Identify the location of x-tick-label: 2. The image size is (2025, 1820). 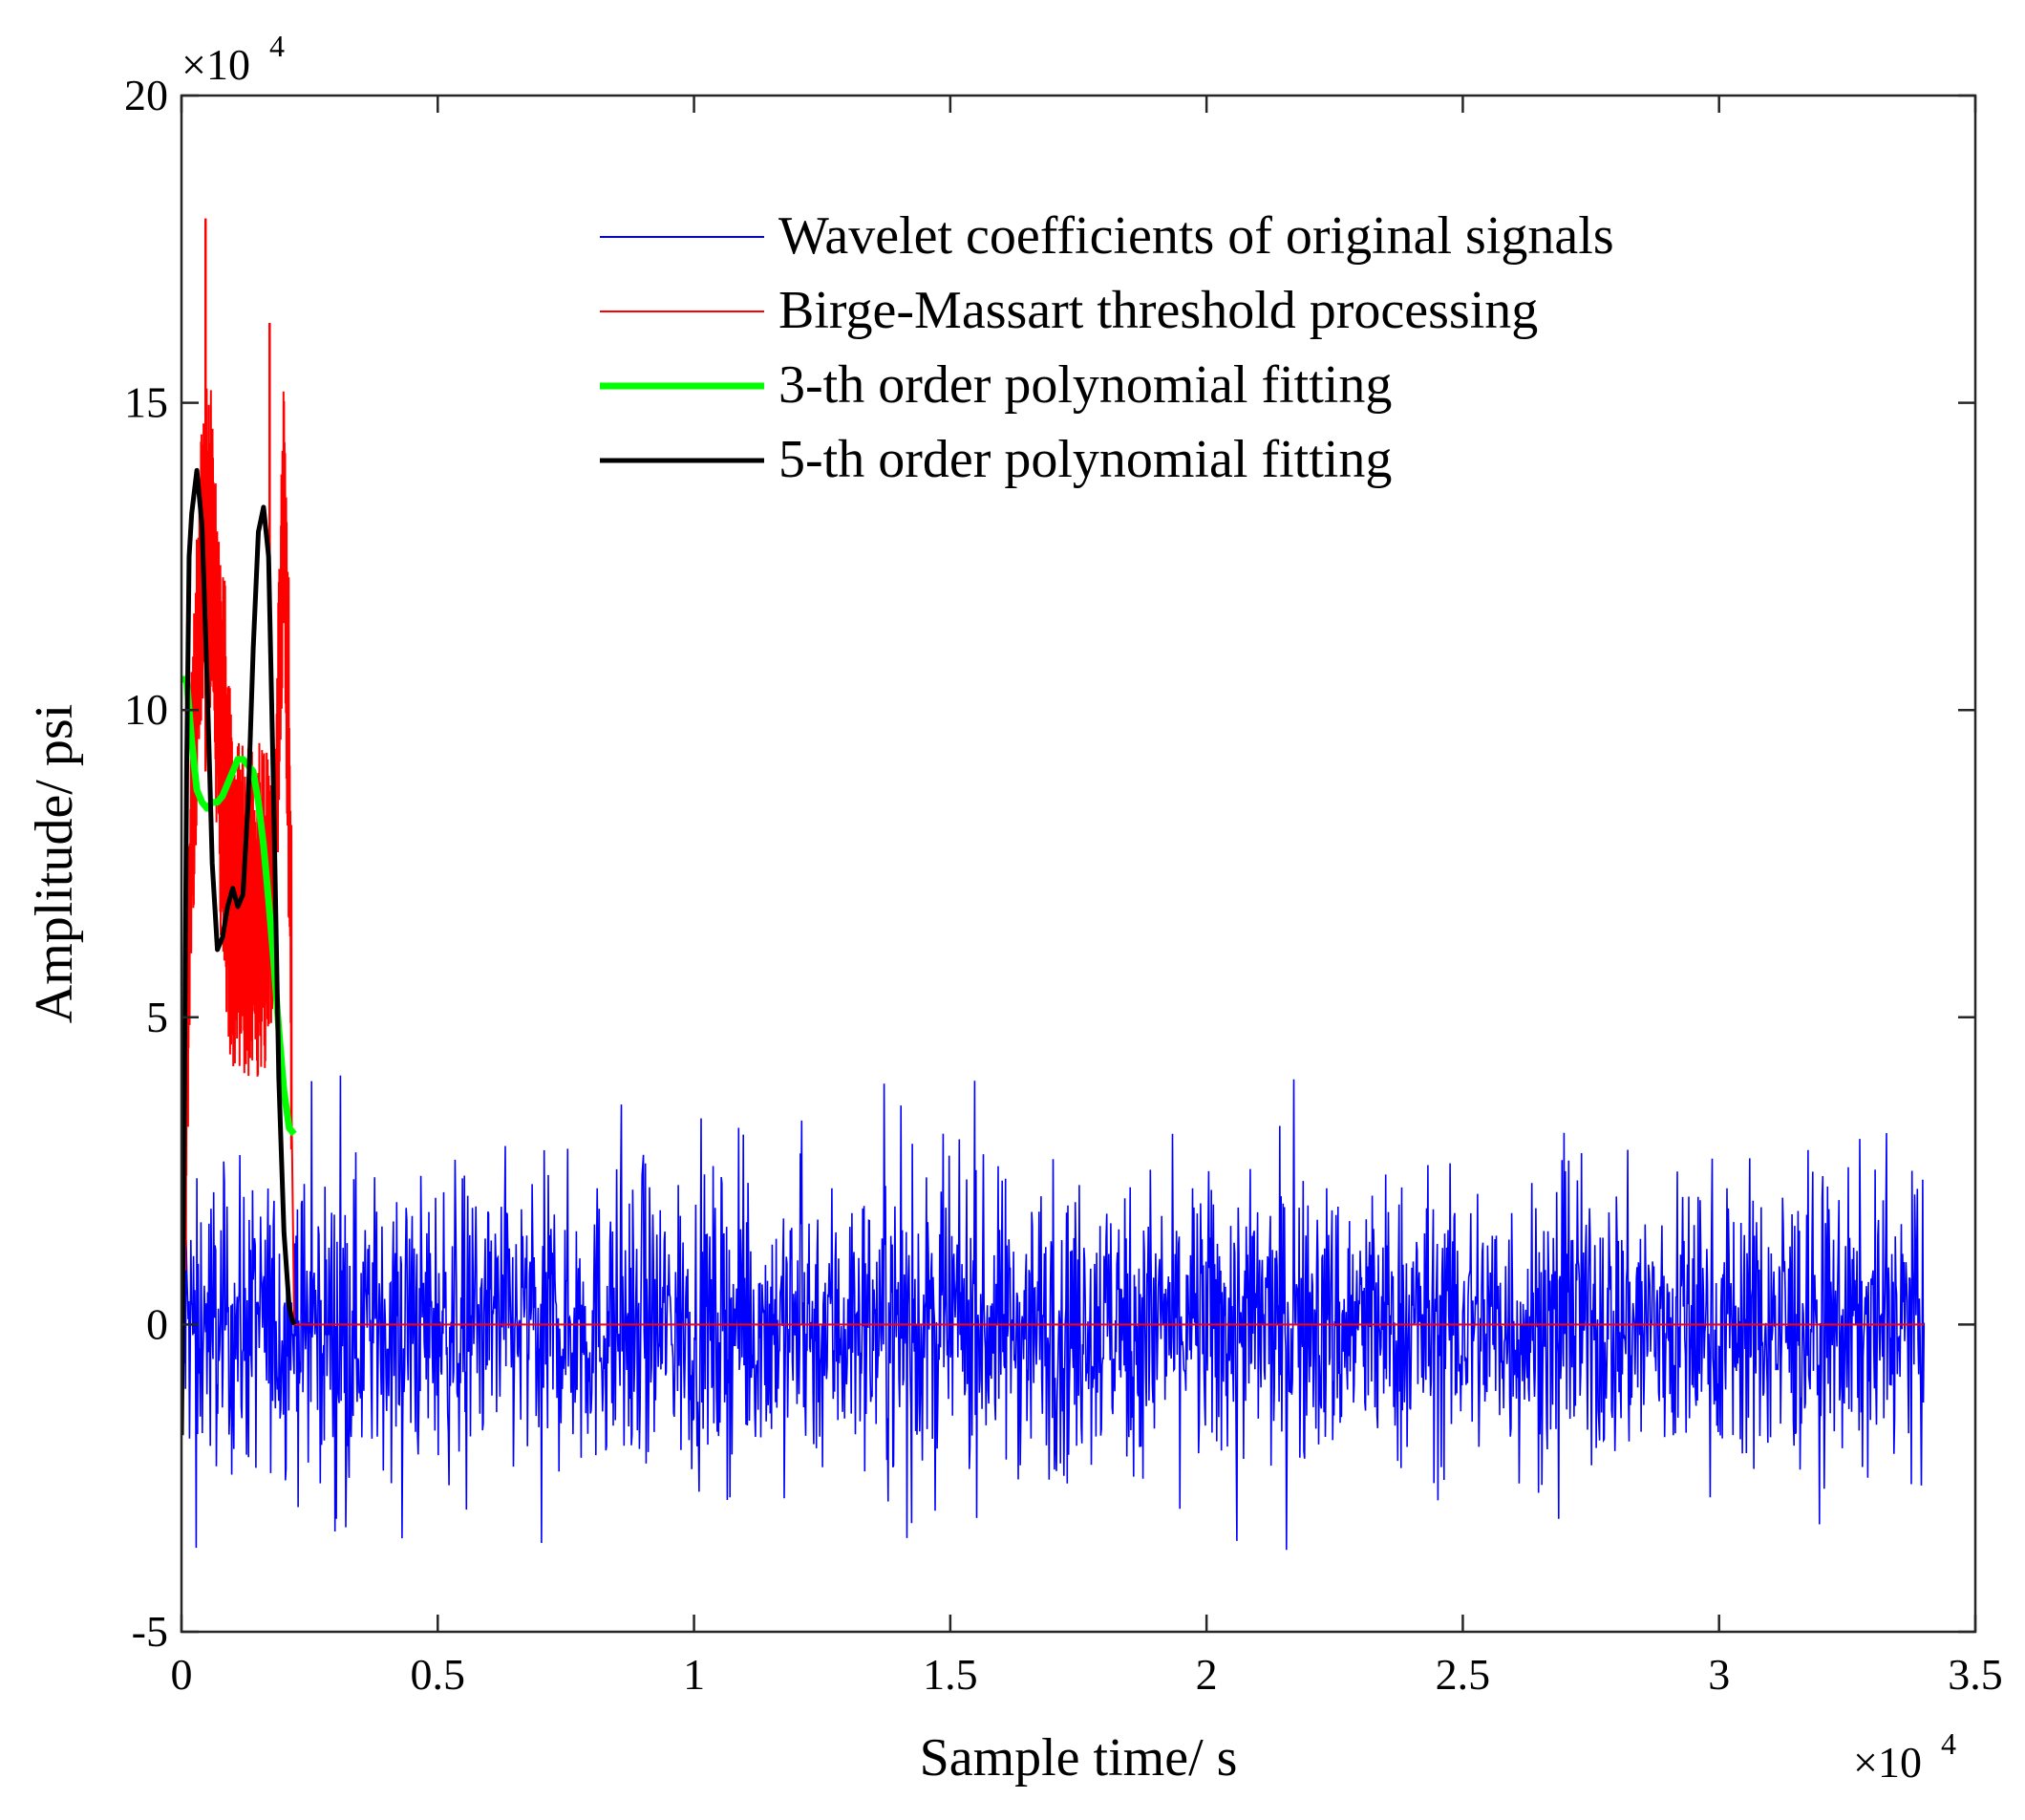
(1207, 1675).